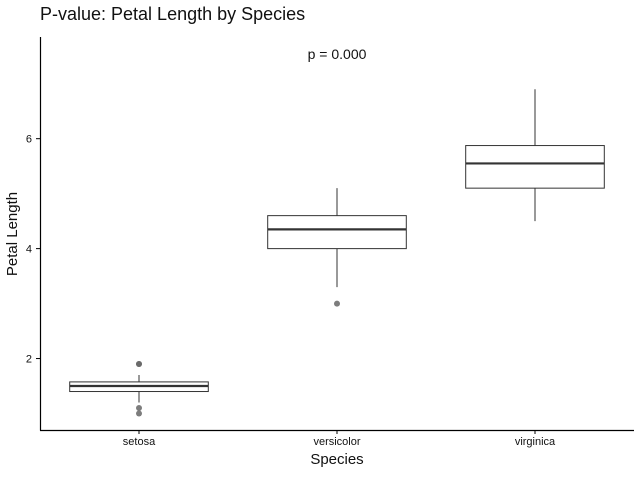 This screenshot has height=480, width=640. What do you see at coordinates (12, 234) in the screenshot?
I see `y-axis-label: Petal Length` at bounding box center [12, 234].